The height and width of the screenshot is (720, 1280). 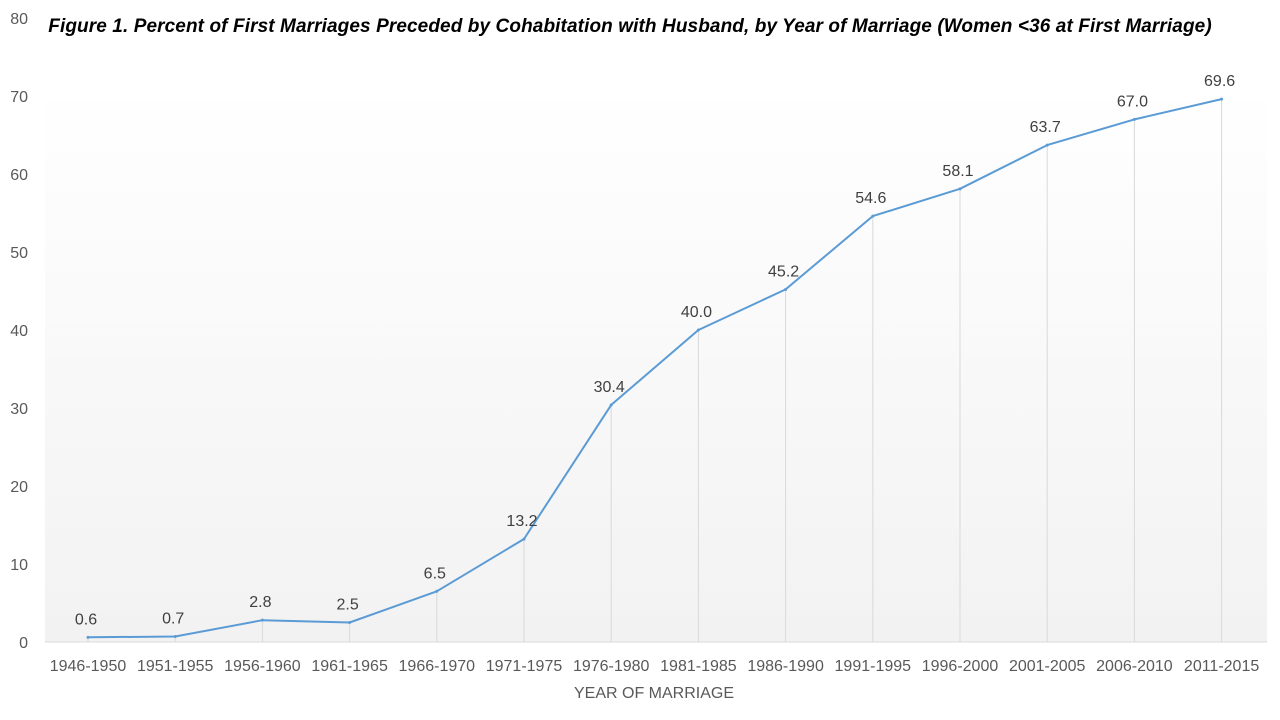 I want to click on y-tick-label: 20, so click(x=19, y=487).